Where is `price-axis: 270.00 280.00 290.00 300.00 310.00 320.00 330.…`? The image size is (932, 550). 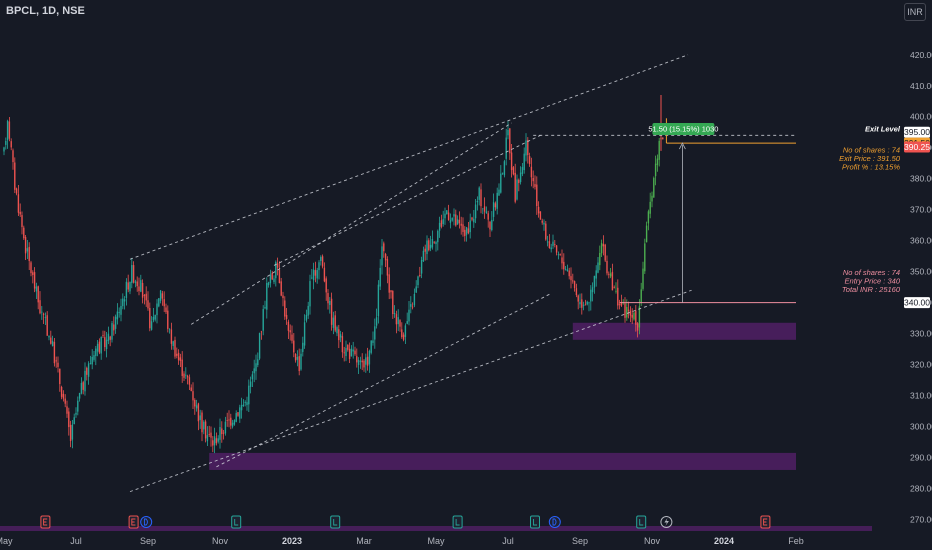
price-axis: 270.00 280.00 290.00 300.00 310.00 320.00 330.… is located at coordinates (918, 287).